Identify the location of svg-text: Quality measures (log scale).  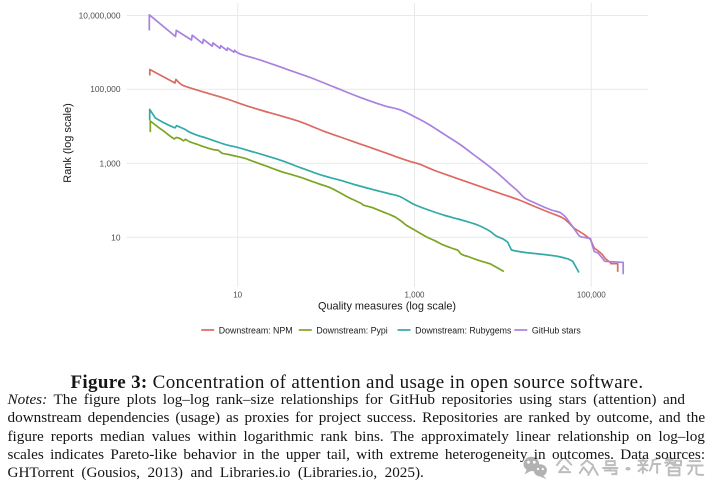
(387, 306).